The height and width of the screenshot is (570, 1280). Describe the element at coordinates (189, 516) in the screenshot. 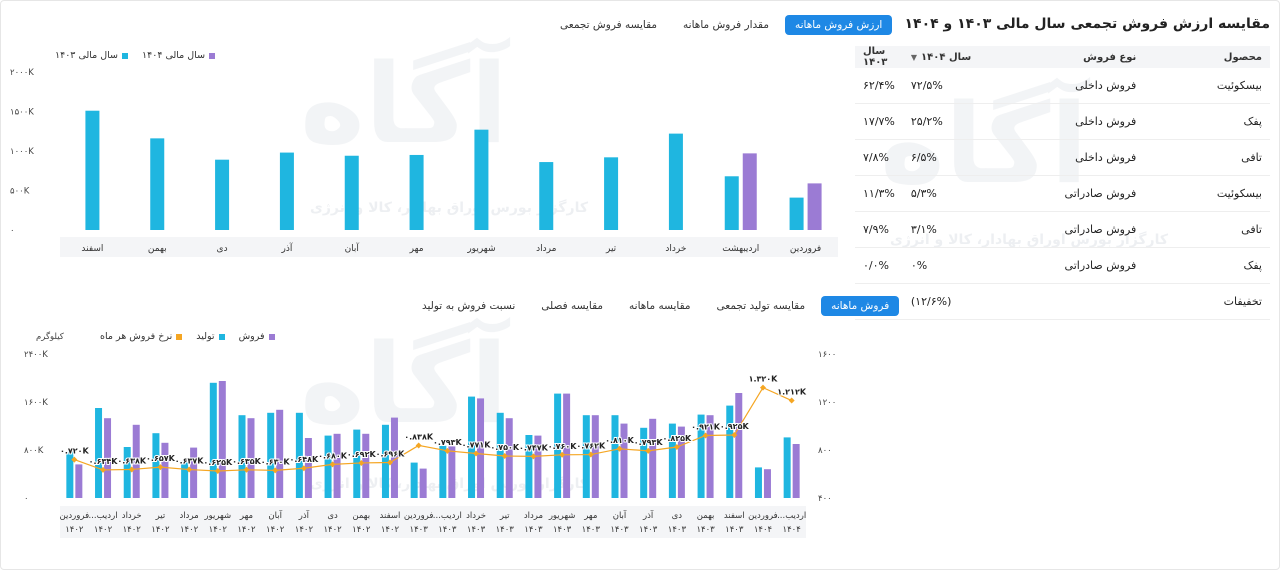

I see `x-tick-month: مرداد` at that location.